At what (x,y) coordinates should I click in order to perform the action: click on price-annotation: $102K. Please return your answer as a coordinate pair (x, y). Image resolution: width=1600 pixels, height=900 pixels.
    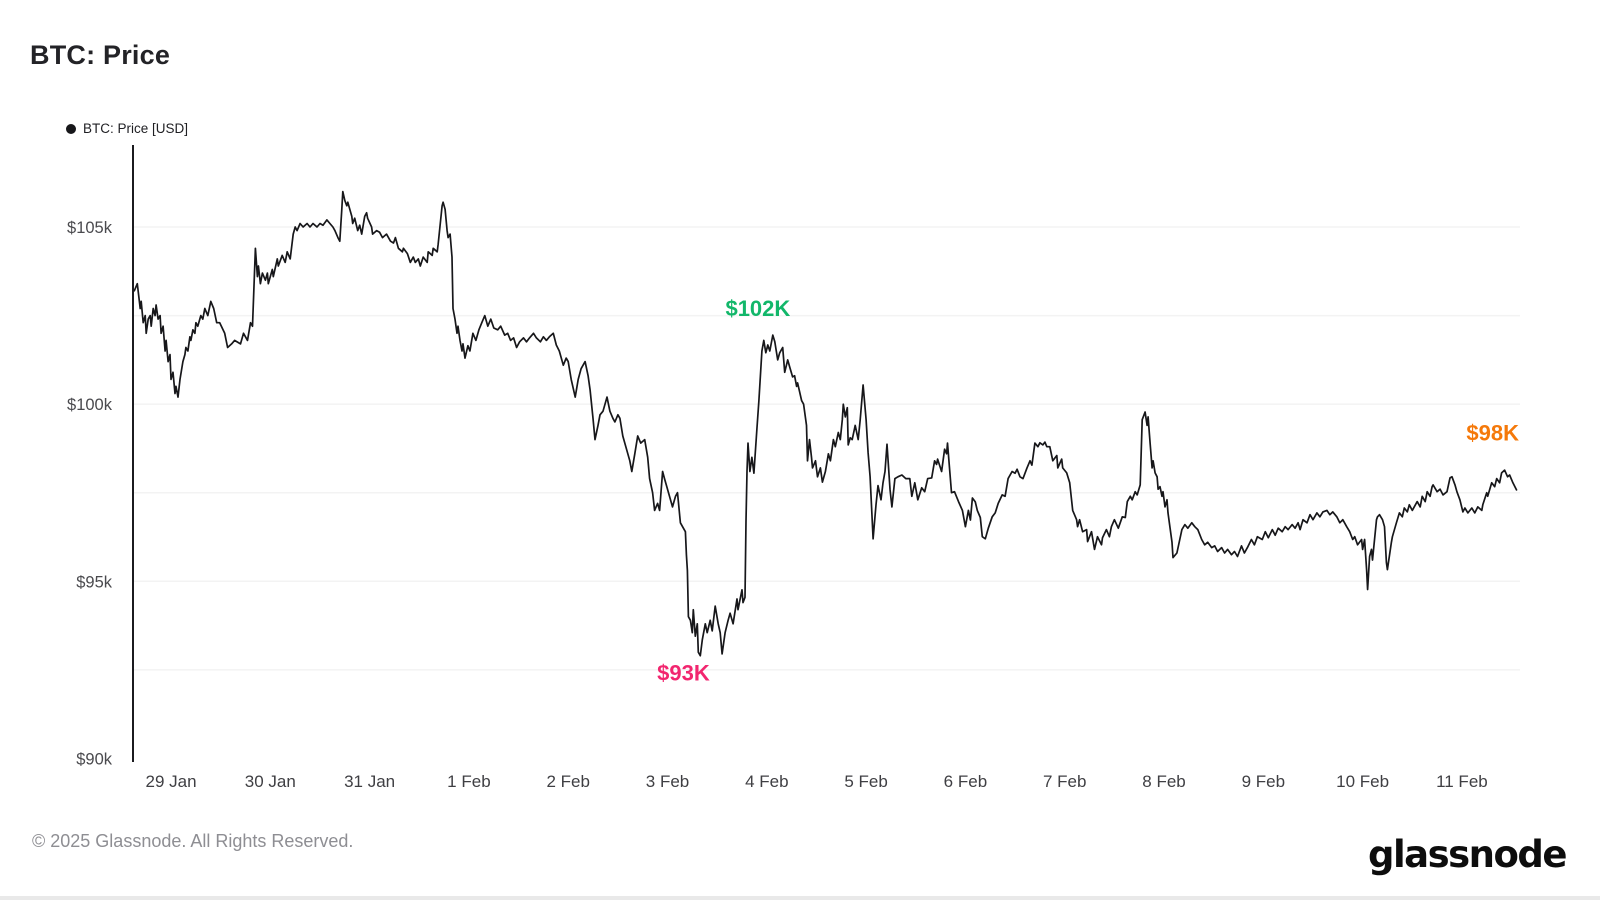
    Looking at the image, I should click on (757, 308).